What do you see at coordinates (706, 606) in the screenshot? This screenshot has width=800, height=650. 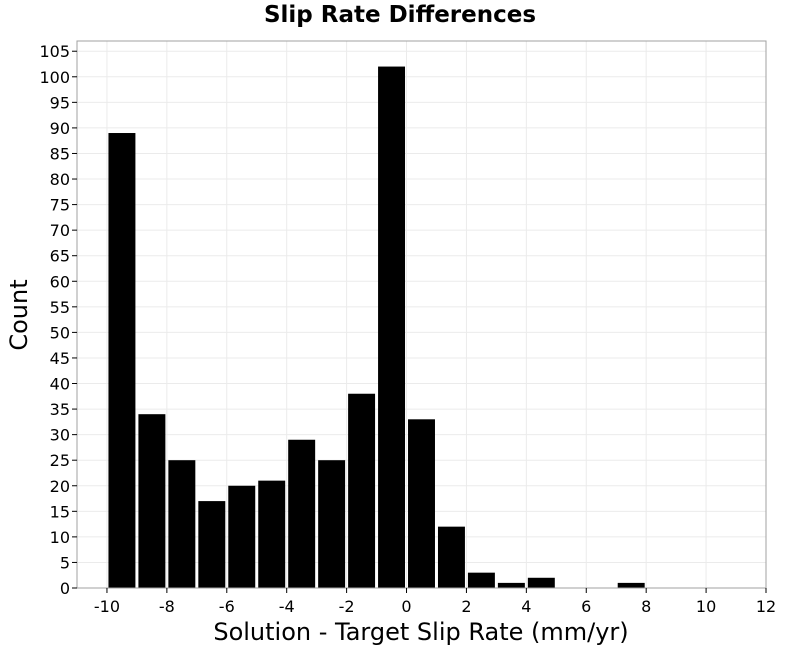 I see `x-tick-label: 10` at bounding box center [706, 606].